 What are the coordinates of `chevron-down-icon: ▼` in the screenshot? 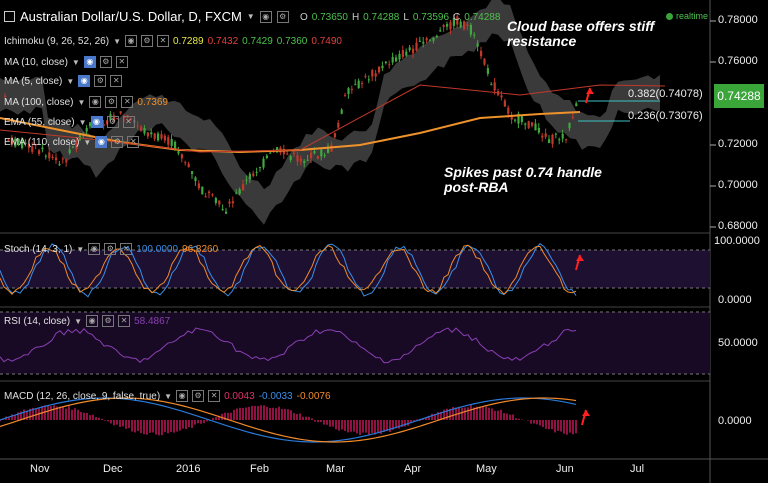 It's located at (250, 16).